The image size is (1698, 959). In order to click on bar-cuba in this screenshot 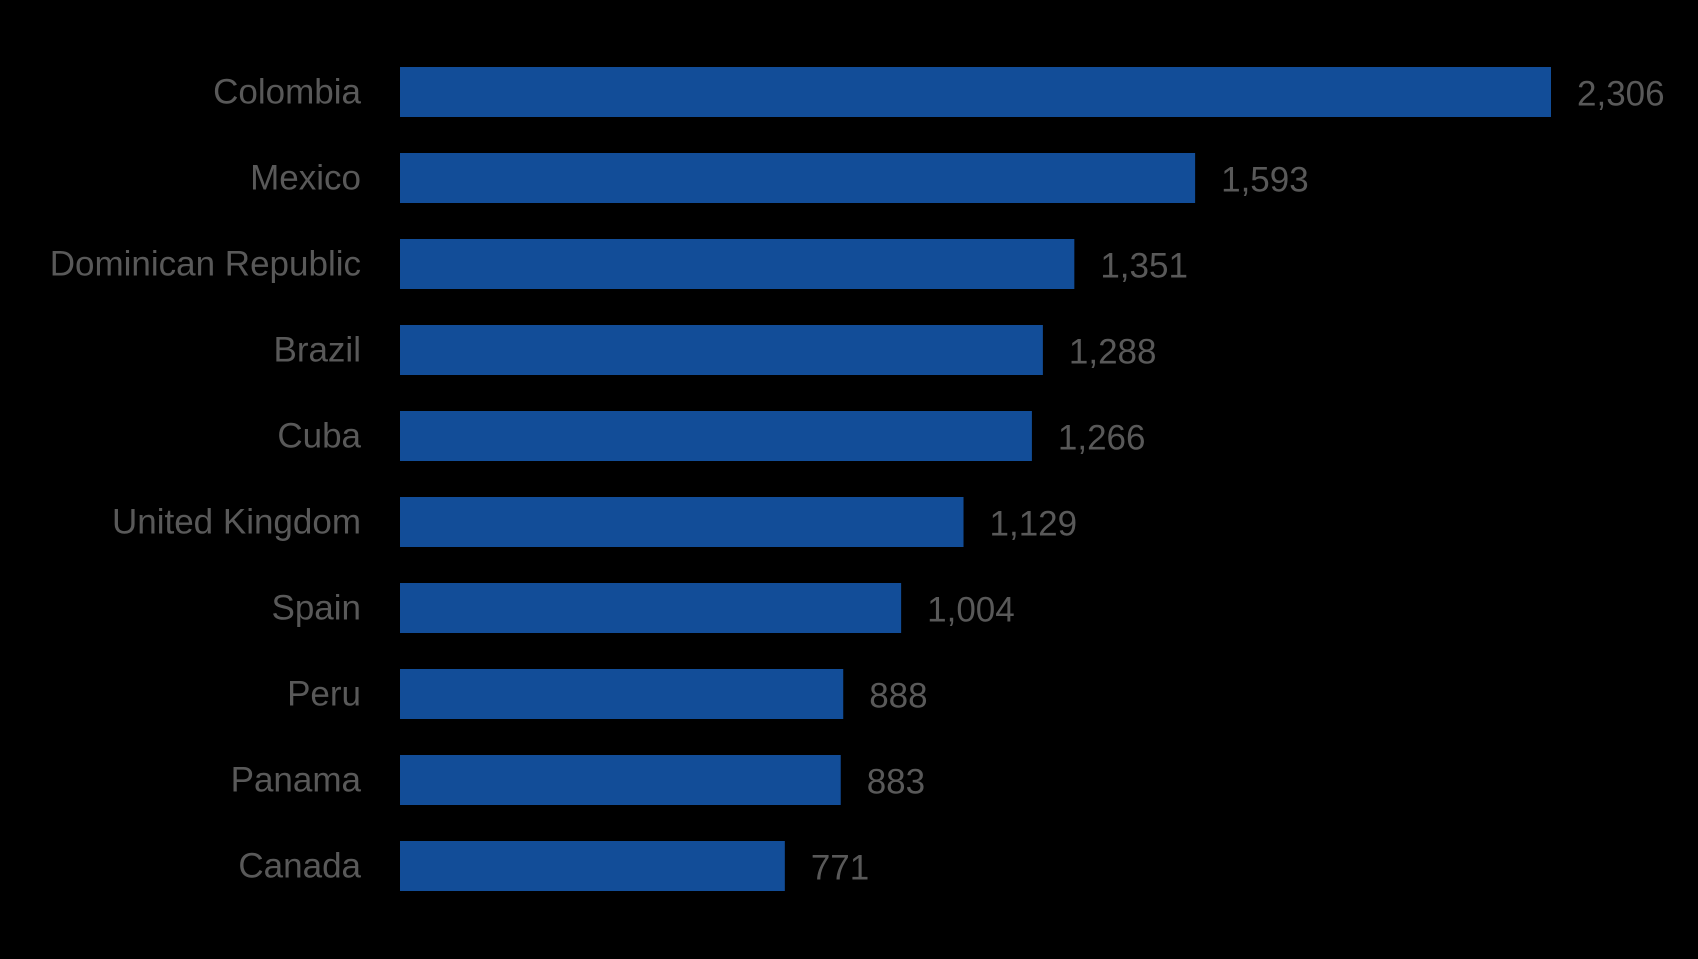, I will do `click(716, 436)`.